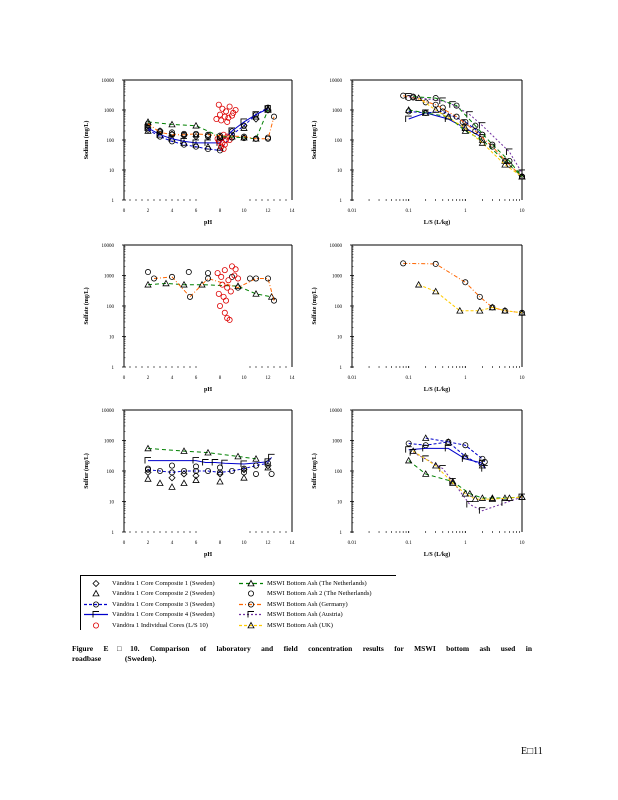 The width and height of the screenshot is (618, 800). I want to click on series-s3, so click(446, 451).